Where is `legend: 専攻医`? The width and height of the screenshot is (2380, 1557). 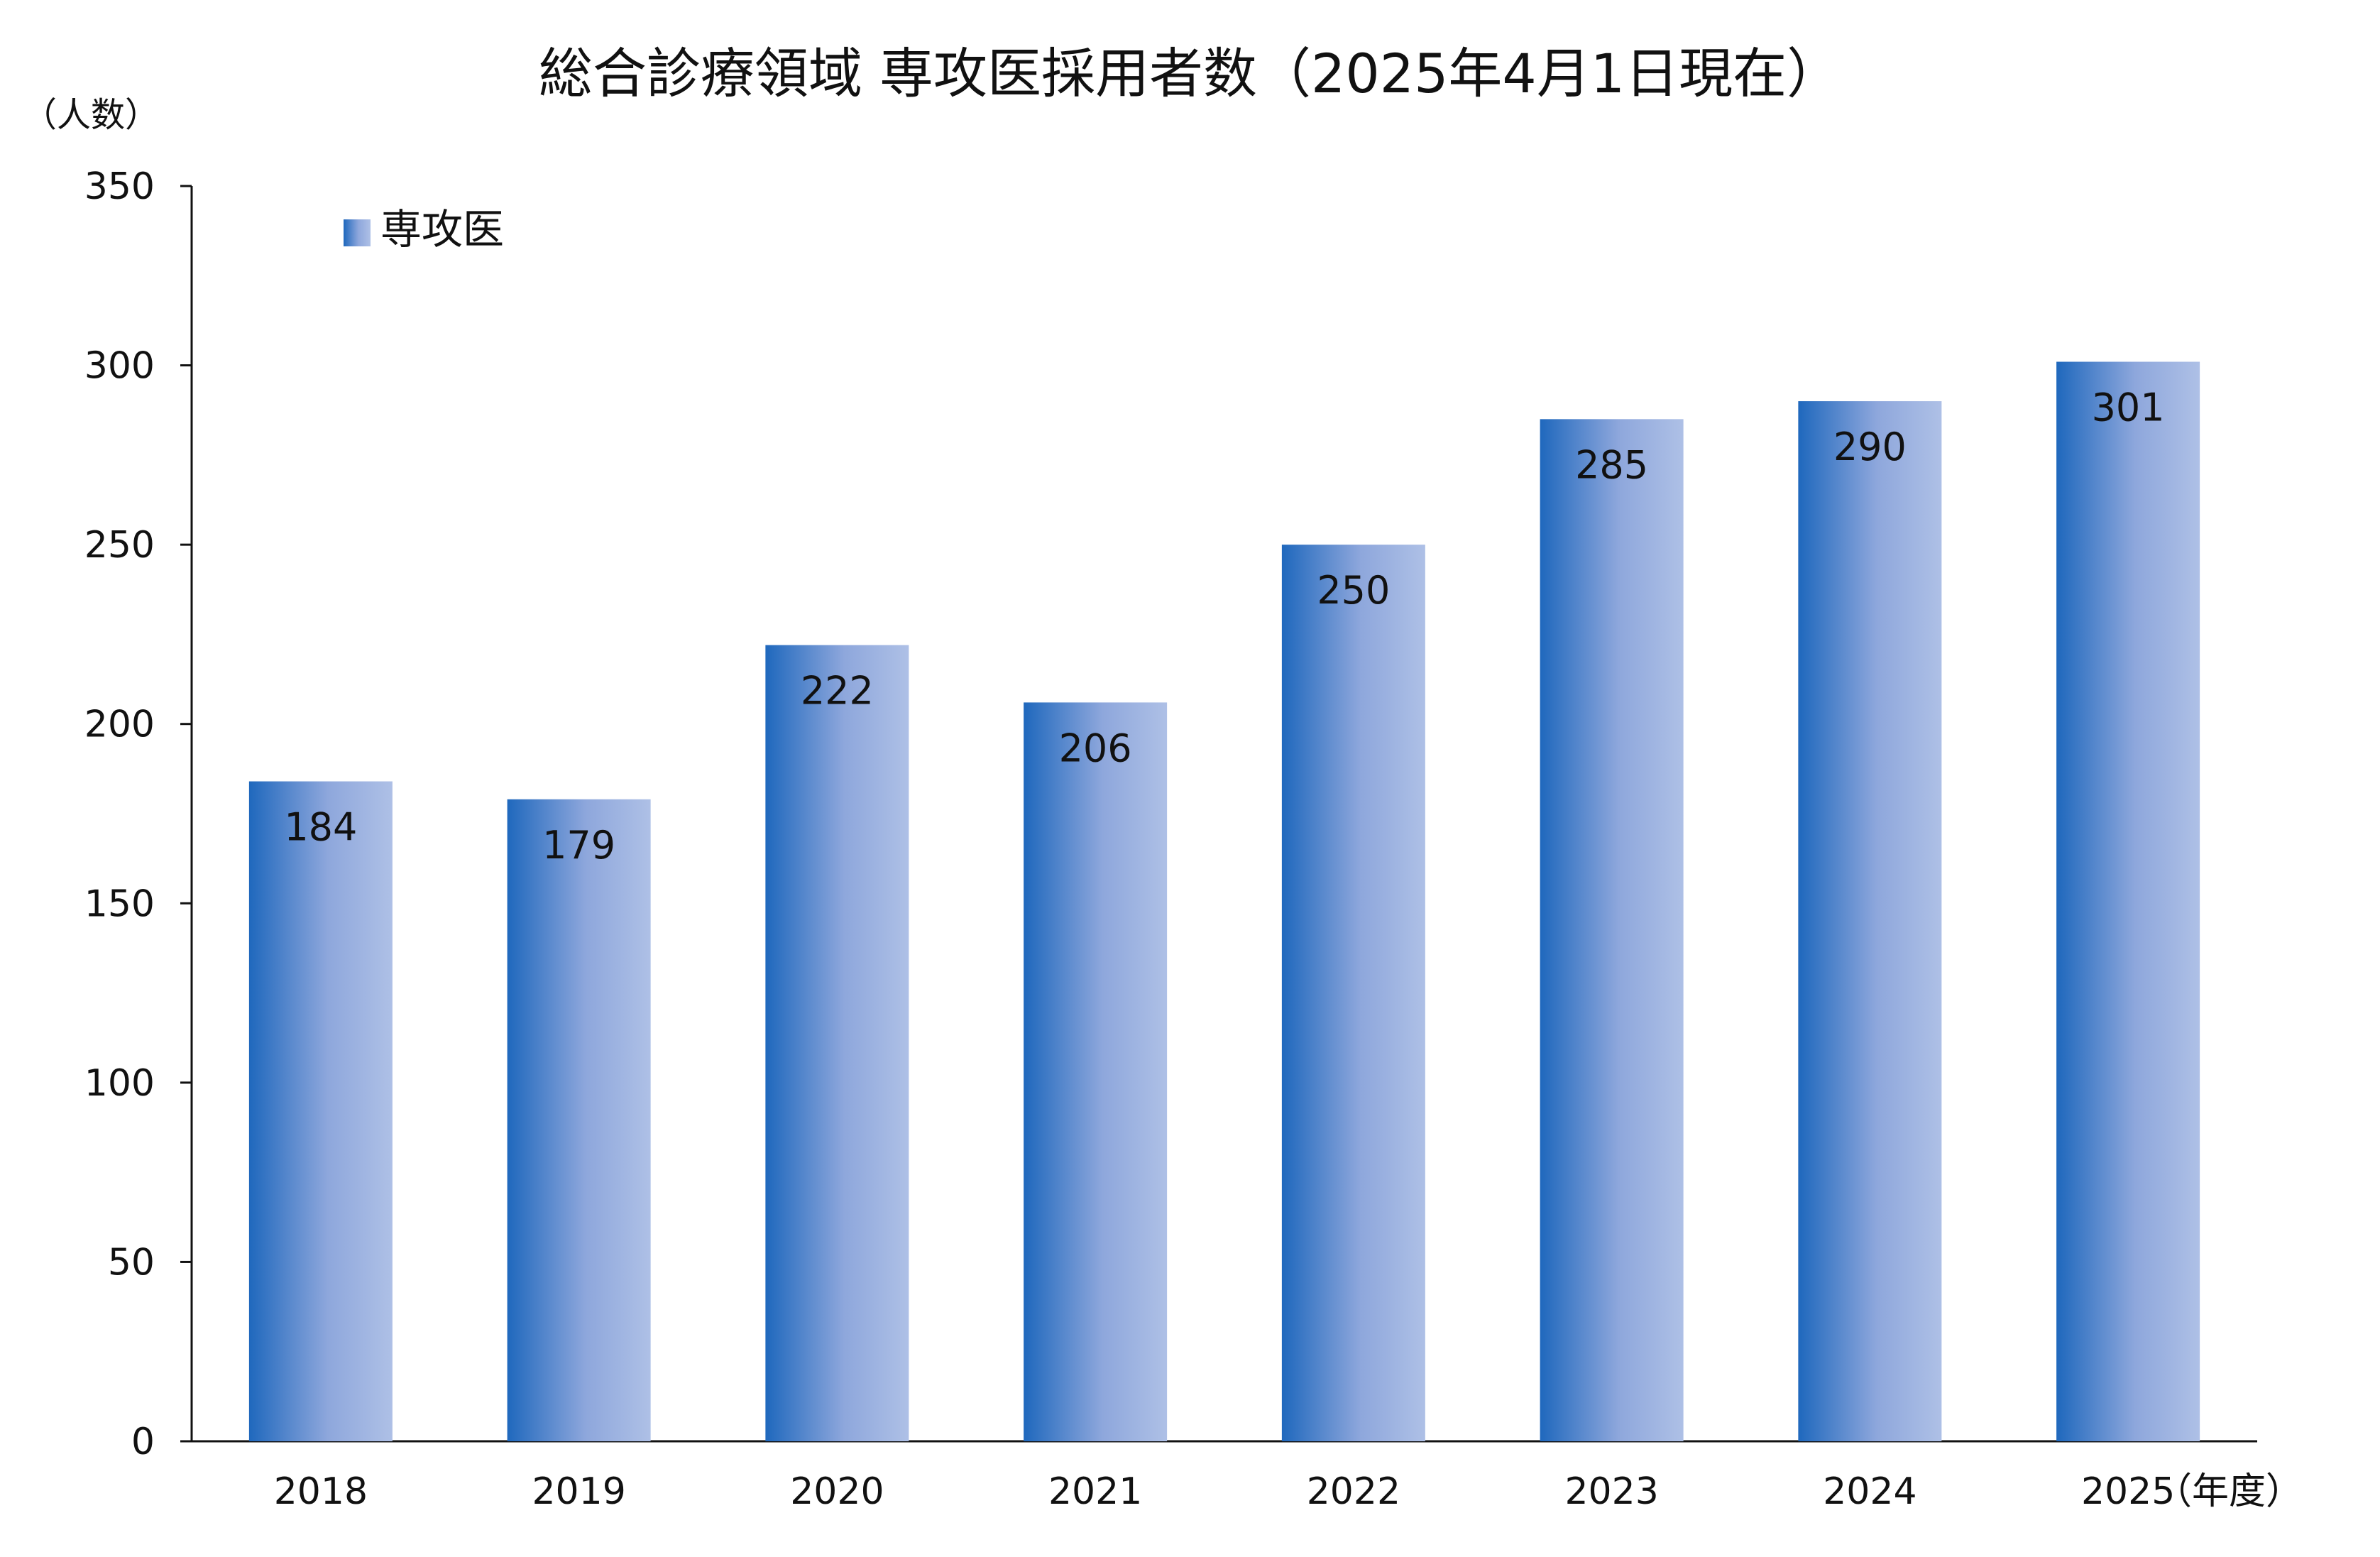
legend: 専攻医 is located at coordinates (424, 229).